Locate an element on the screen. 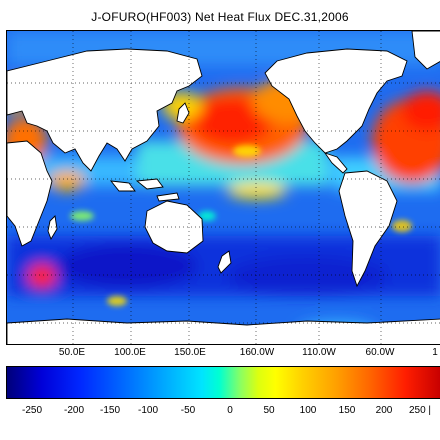 This screenshot has width=440, height=440. greenland-landmass is located at coordinates (425, 50).